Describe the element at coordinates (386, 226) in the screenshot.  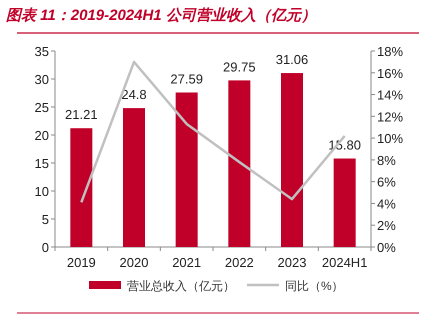
I see `y2-tick-label: 2%` at that location.